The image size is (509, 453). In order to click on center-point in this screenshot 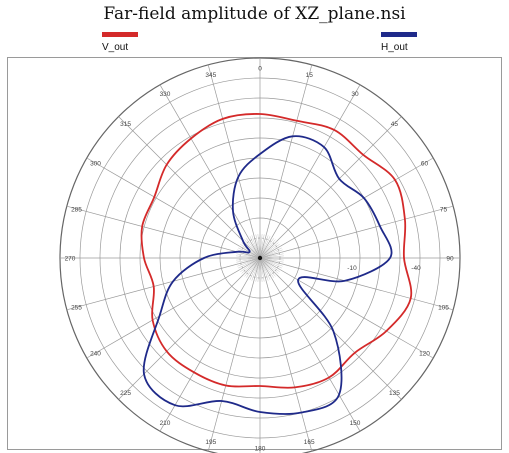, I will do `click(260, 258)`.